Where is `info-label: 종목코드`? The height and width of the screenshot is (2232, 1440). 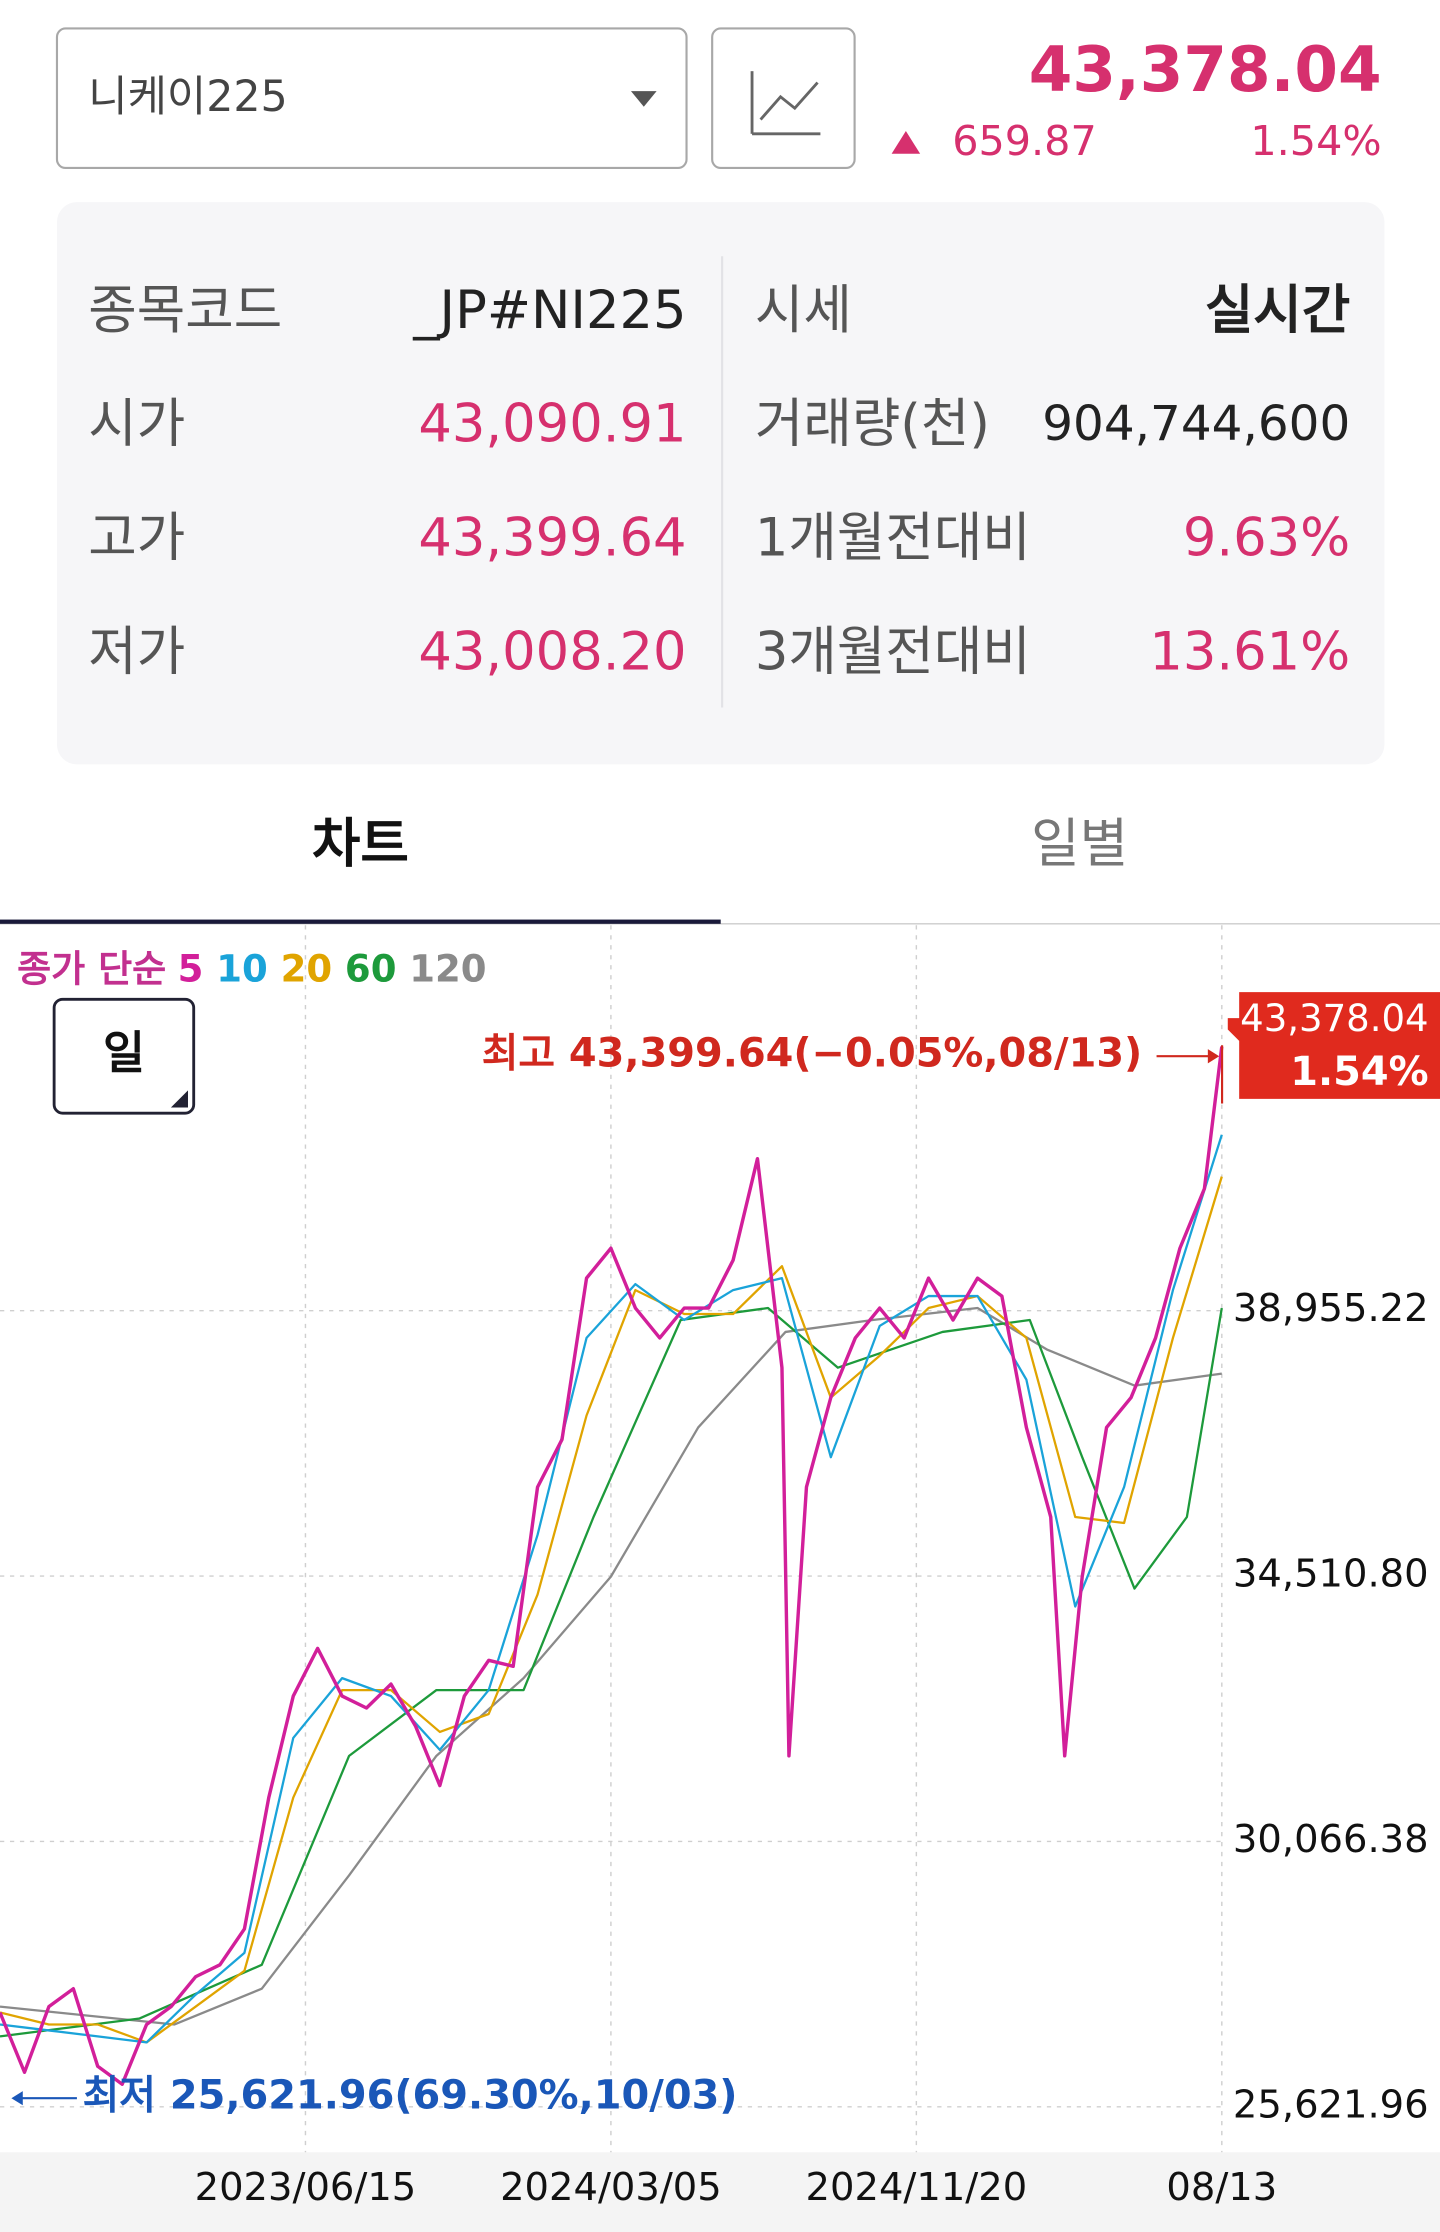
info-label: 종목코드 is located at coordinates (185, 310).